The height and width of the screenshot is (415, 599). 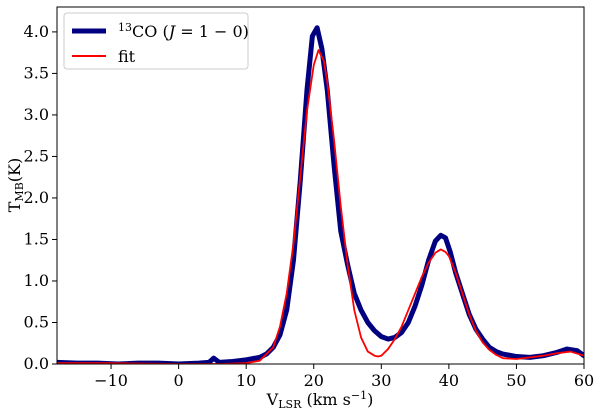 What do you see at coordinates (15, 185) in the screenshot?
I see `y-axis-label: TMB(K)` at bounding box center [15, 185].